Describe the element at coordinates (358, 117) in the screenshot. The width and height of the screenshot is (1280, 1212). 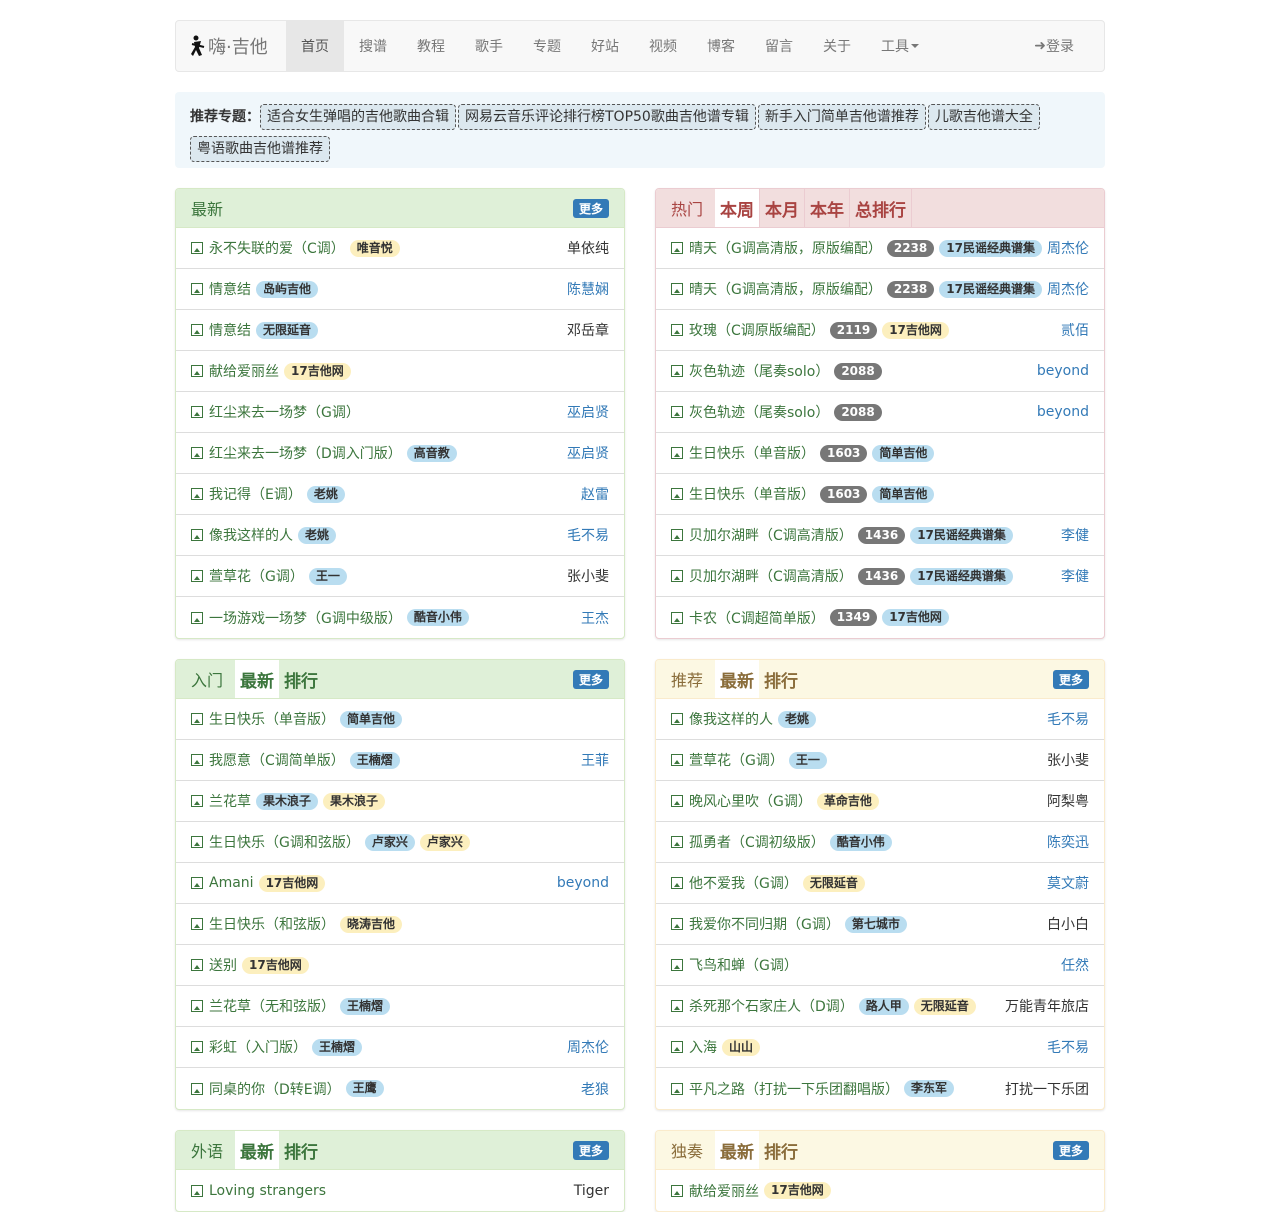
I see `topic-link: 适合女生弹唱的吉他歌曲合辑` at that location.